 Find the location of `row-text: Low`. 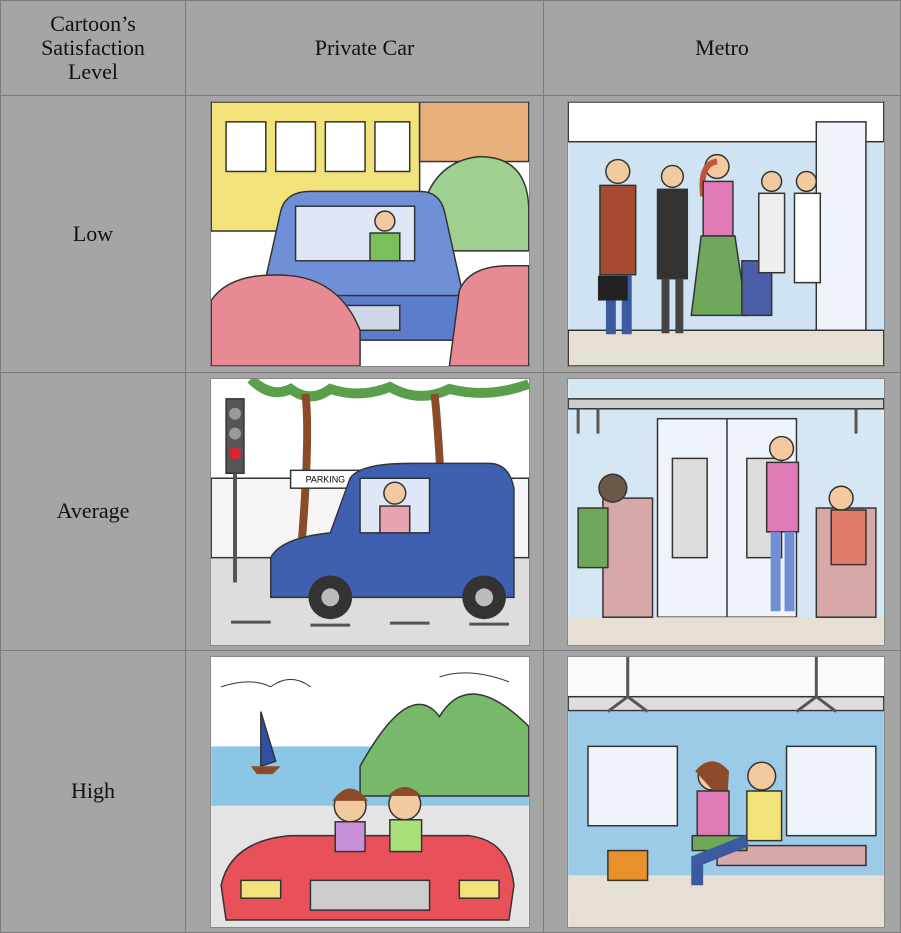

row-text: Low is located at coordinates (93, 233).